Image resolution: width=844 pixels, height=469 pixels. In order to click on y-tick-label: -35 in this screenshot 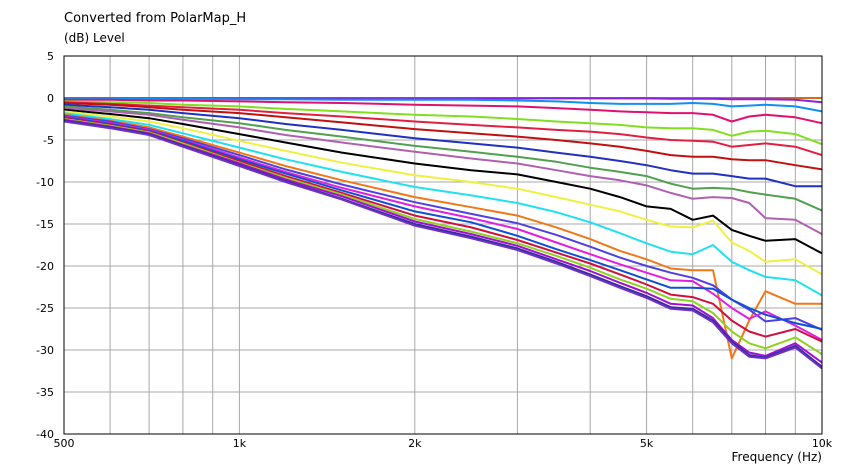, I will do `click(45, 392)`.